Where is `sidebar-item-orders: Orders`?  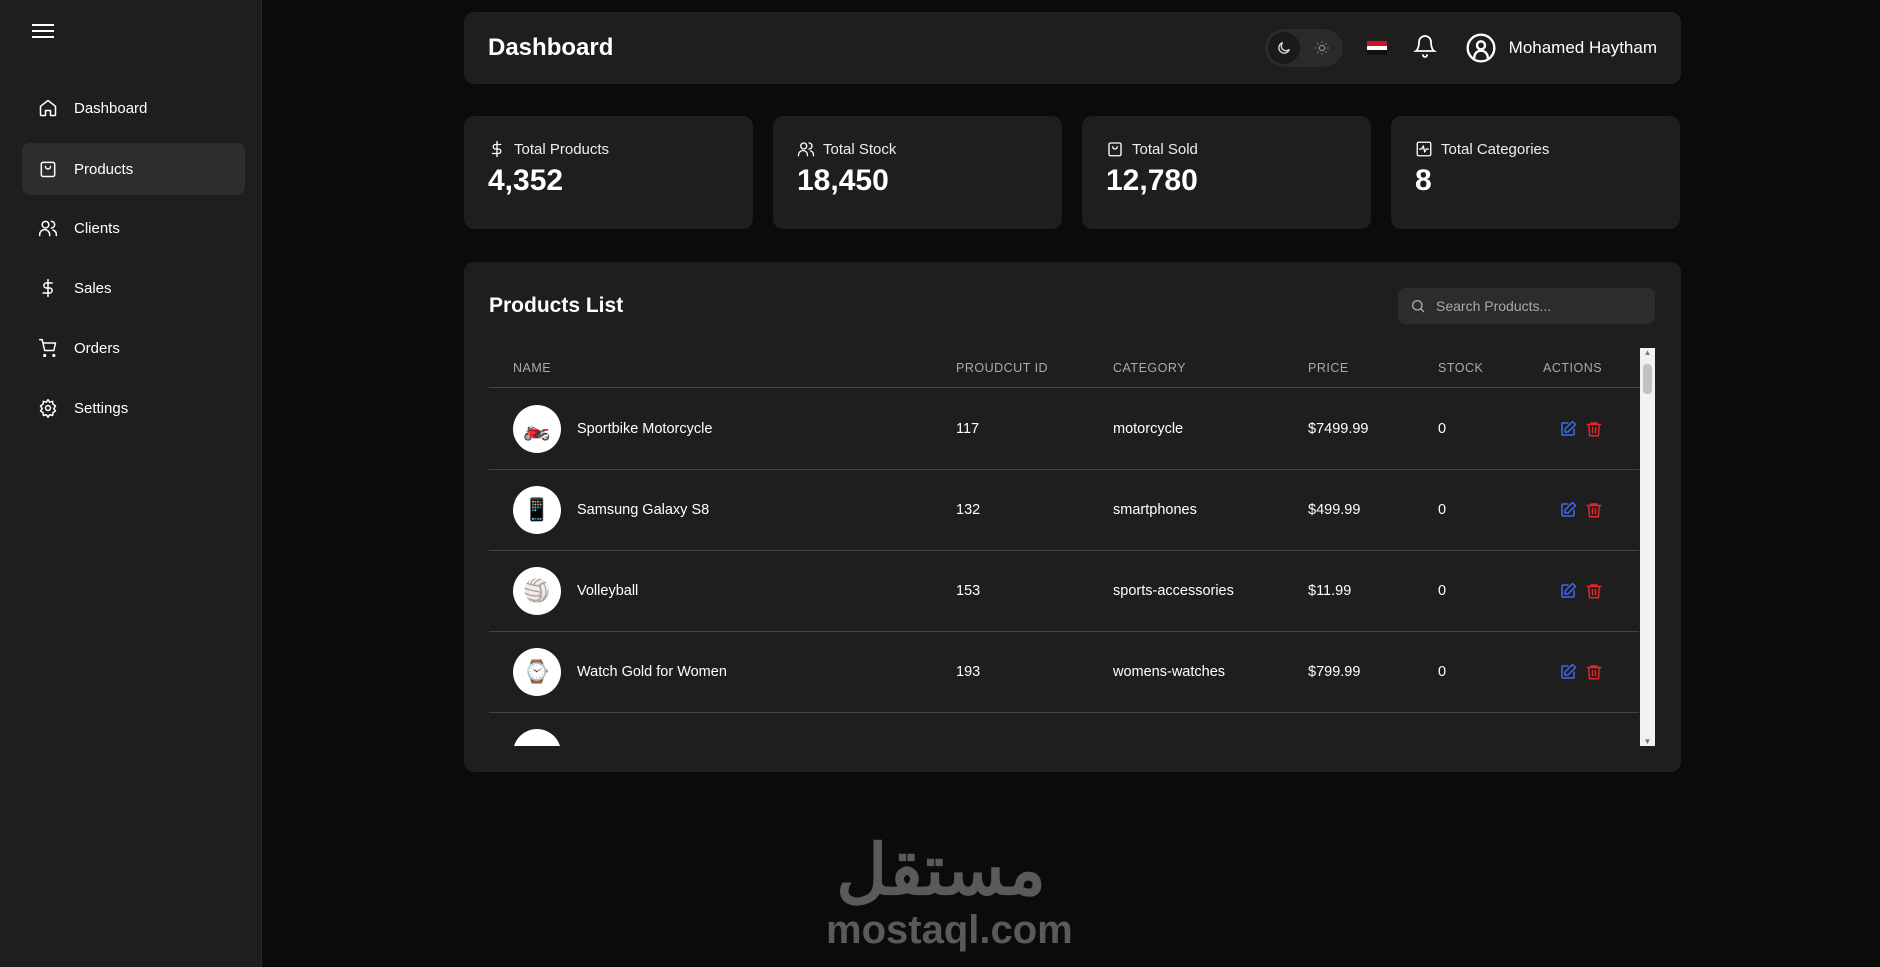
sidebar-item-orders: Orders is located at coordinates (133, 348).